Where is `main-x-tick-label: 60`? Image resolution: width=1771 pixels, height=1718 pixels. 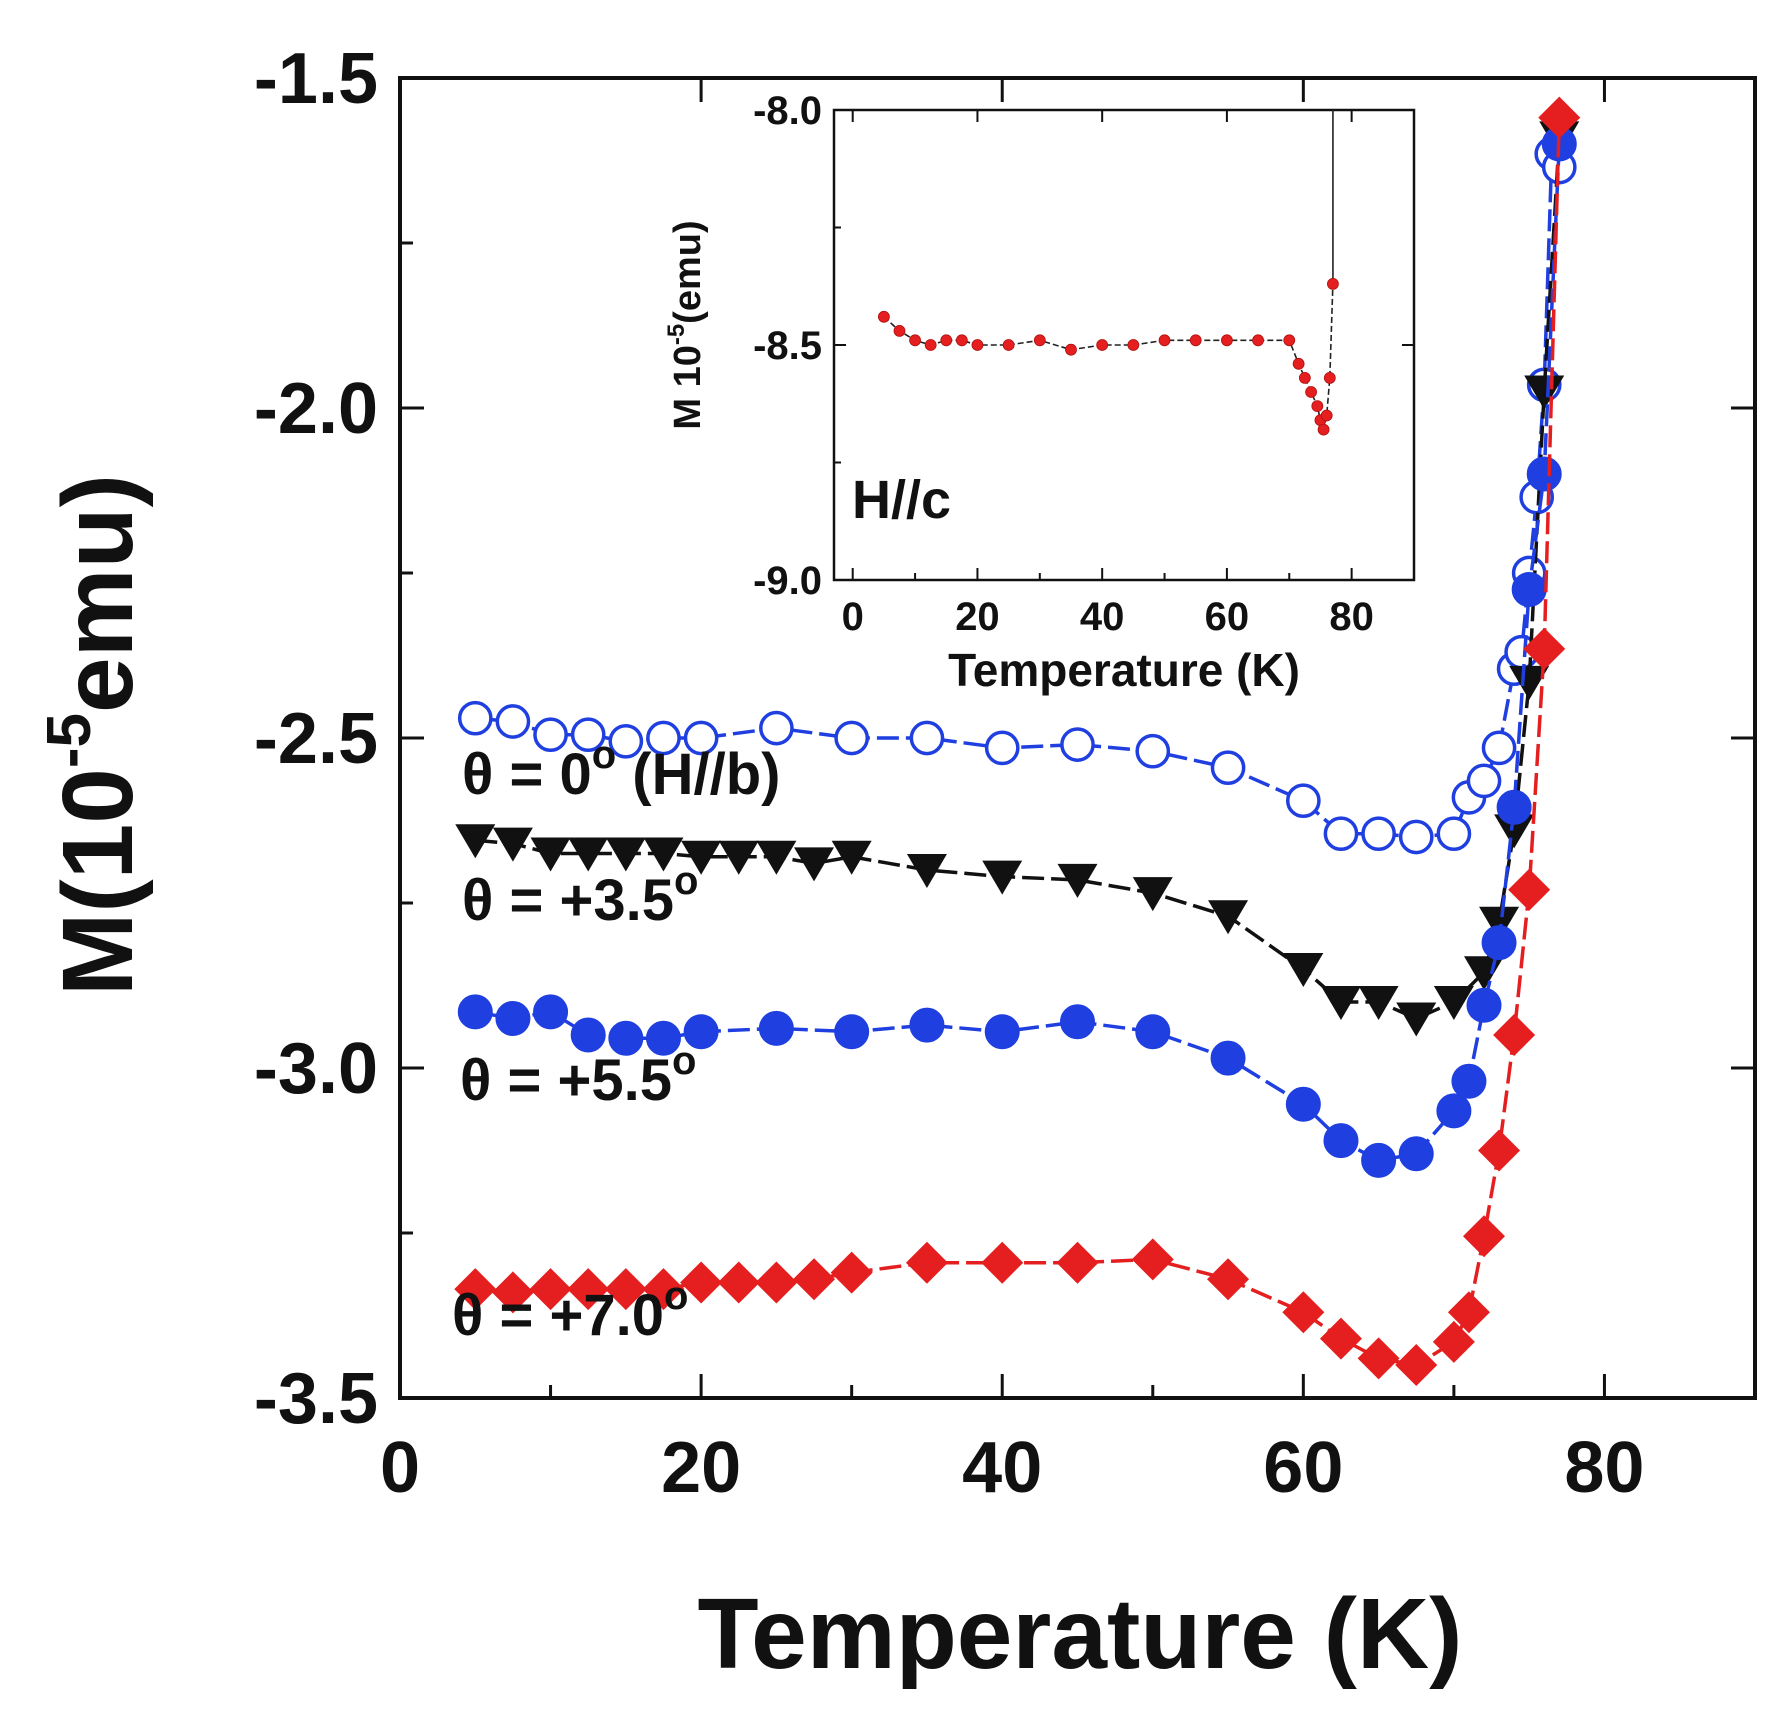 main-x-tick-label: 60 is located at coordinates (1303, 1468).